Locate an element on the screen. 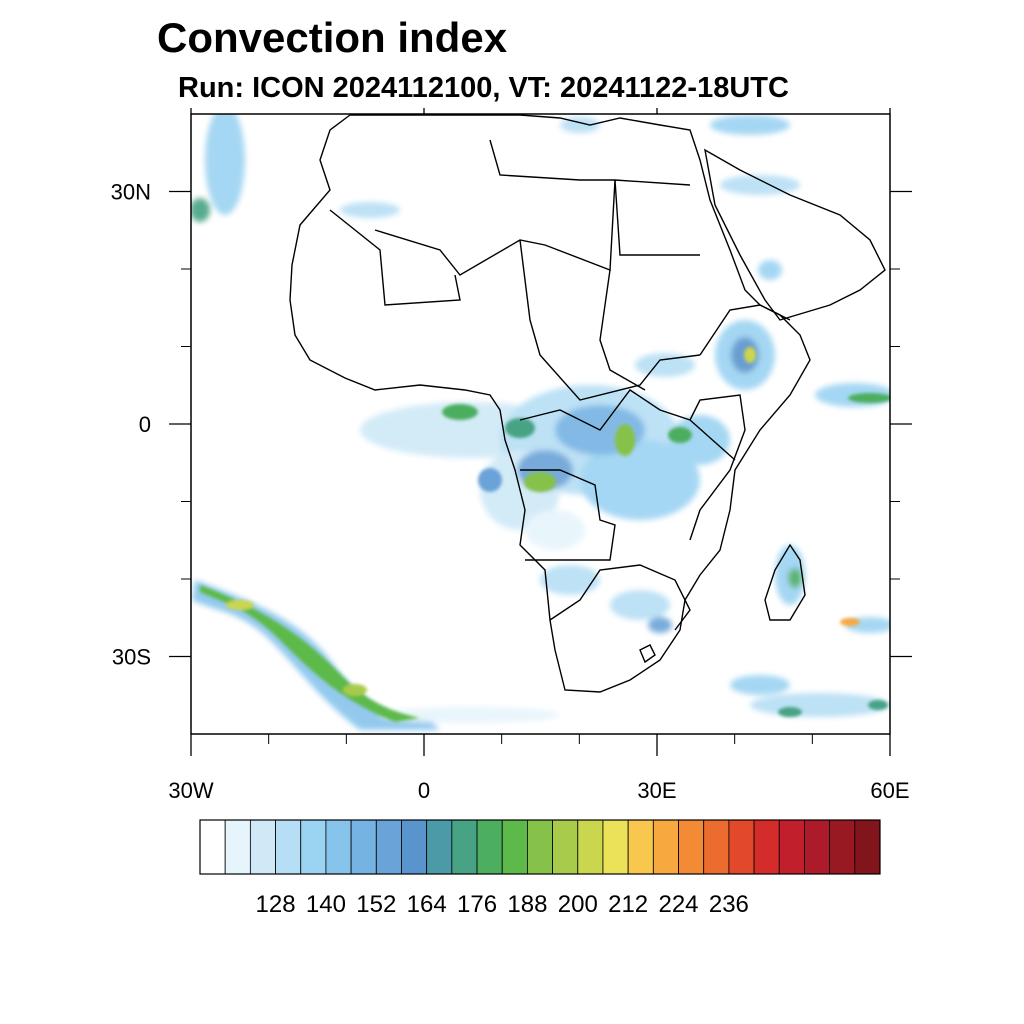 This screenshot has height=1024, width=1024. border-south is located at coordinates (620, 597).